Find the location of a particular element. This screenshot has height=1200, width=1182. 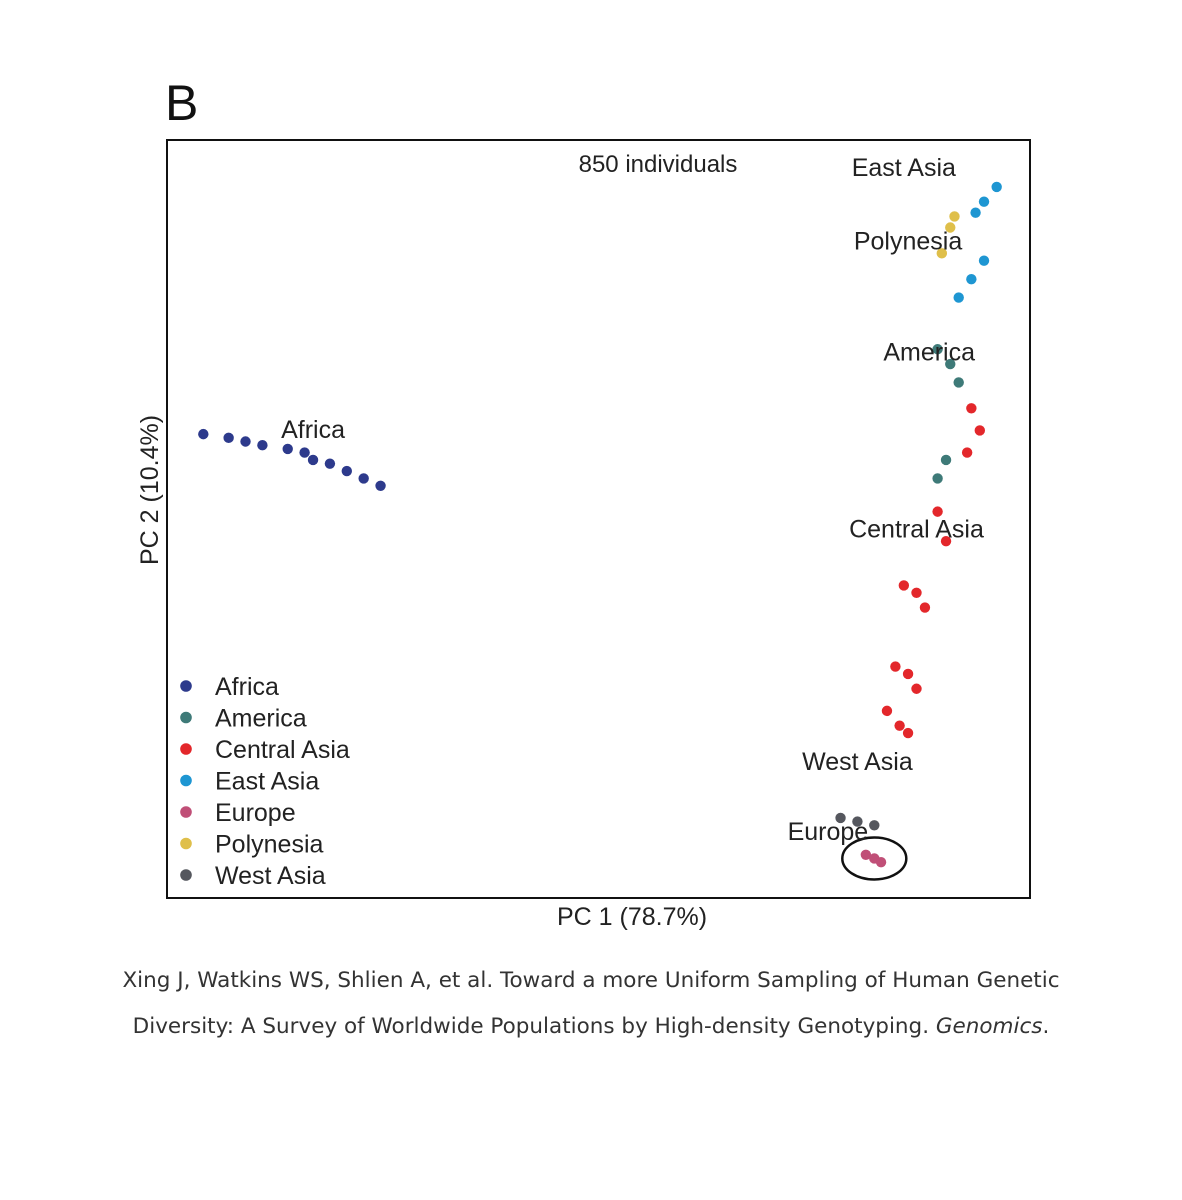

cluster-label-polynesia: Polynesia is located at coordinates (908, 242).